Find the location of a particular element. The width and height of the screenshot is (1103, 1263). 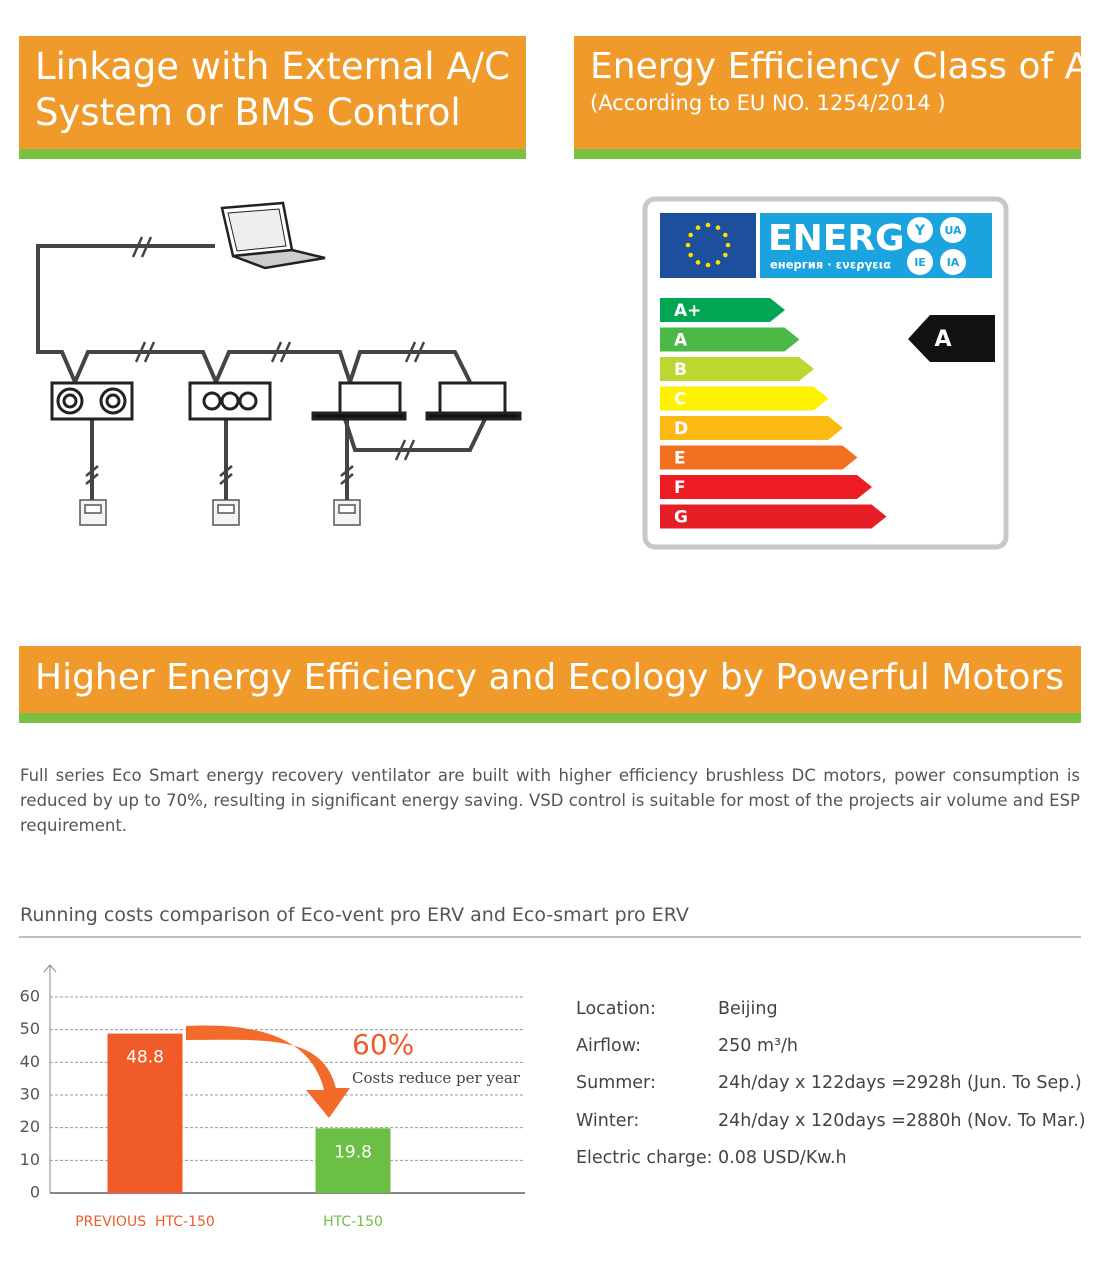

value-label: 48.8 is located at coordinates (145, 1058).